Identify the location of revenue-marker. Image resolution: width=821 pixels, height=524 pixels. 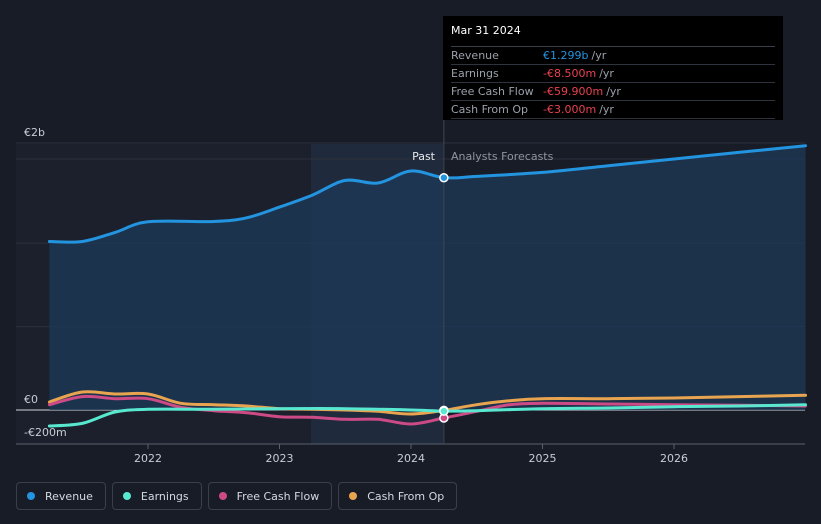
(444, 177).